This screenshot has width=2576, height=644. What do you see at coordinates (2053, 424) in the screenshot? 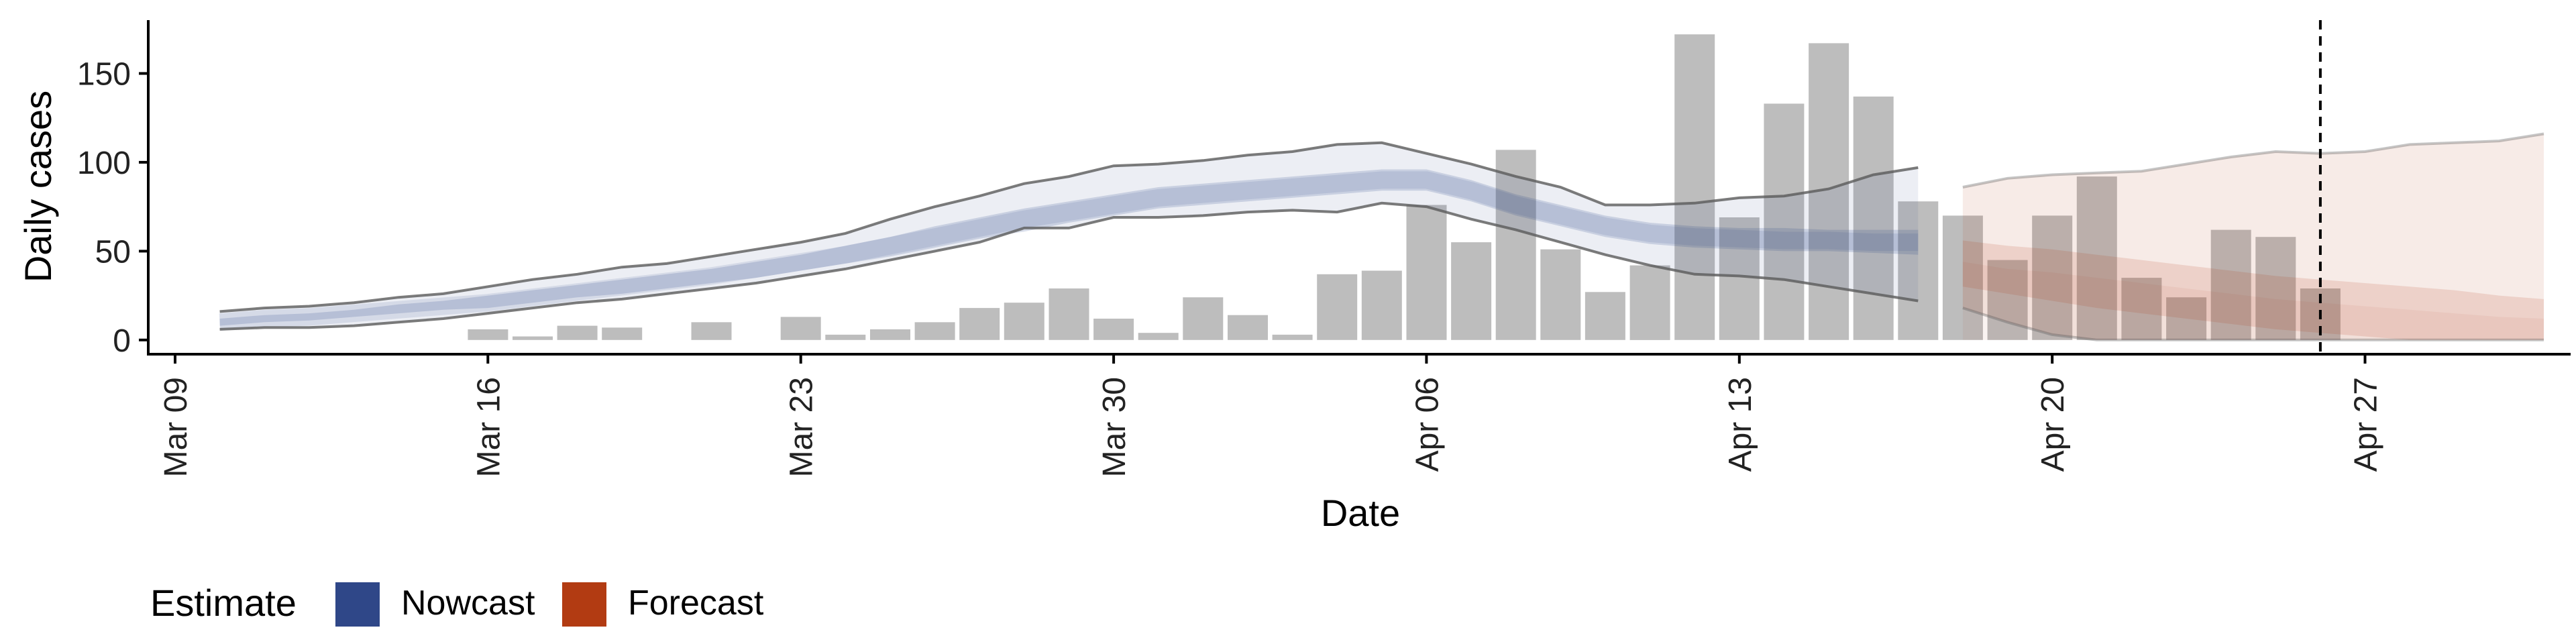
I see `x-tick-label: Apr 20` at bounding box center [2053, 424].